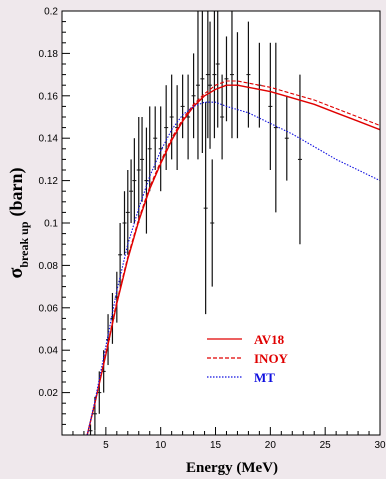 This screenshot has height=479, width=386. Describe the element at coordinates (49, 393) in the screenshot. I see `y-tick-label: 0.02` at that location.